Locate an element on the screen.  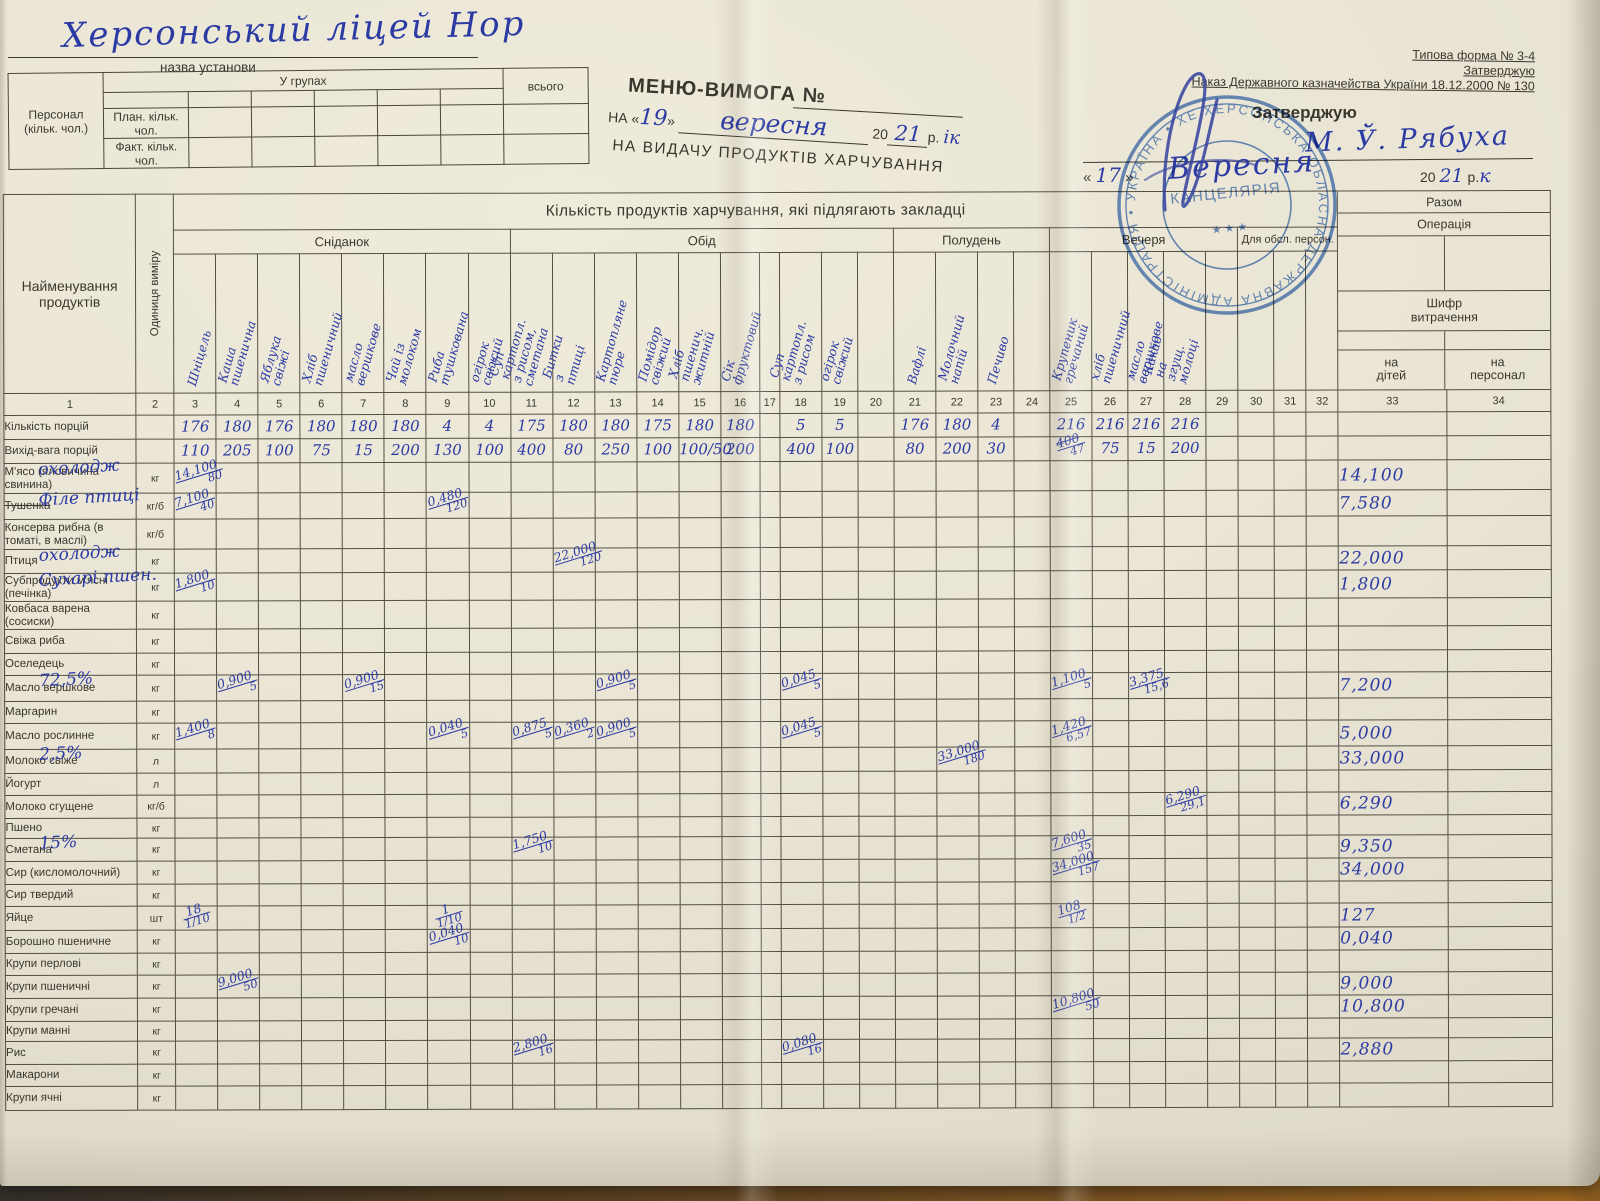
product-label: Сир (кисломолочний) is located at coordinates (71, 873).